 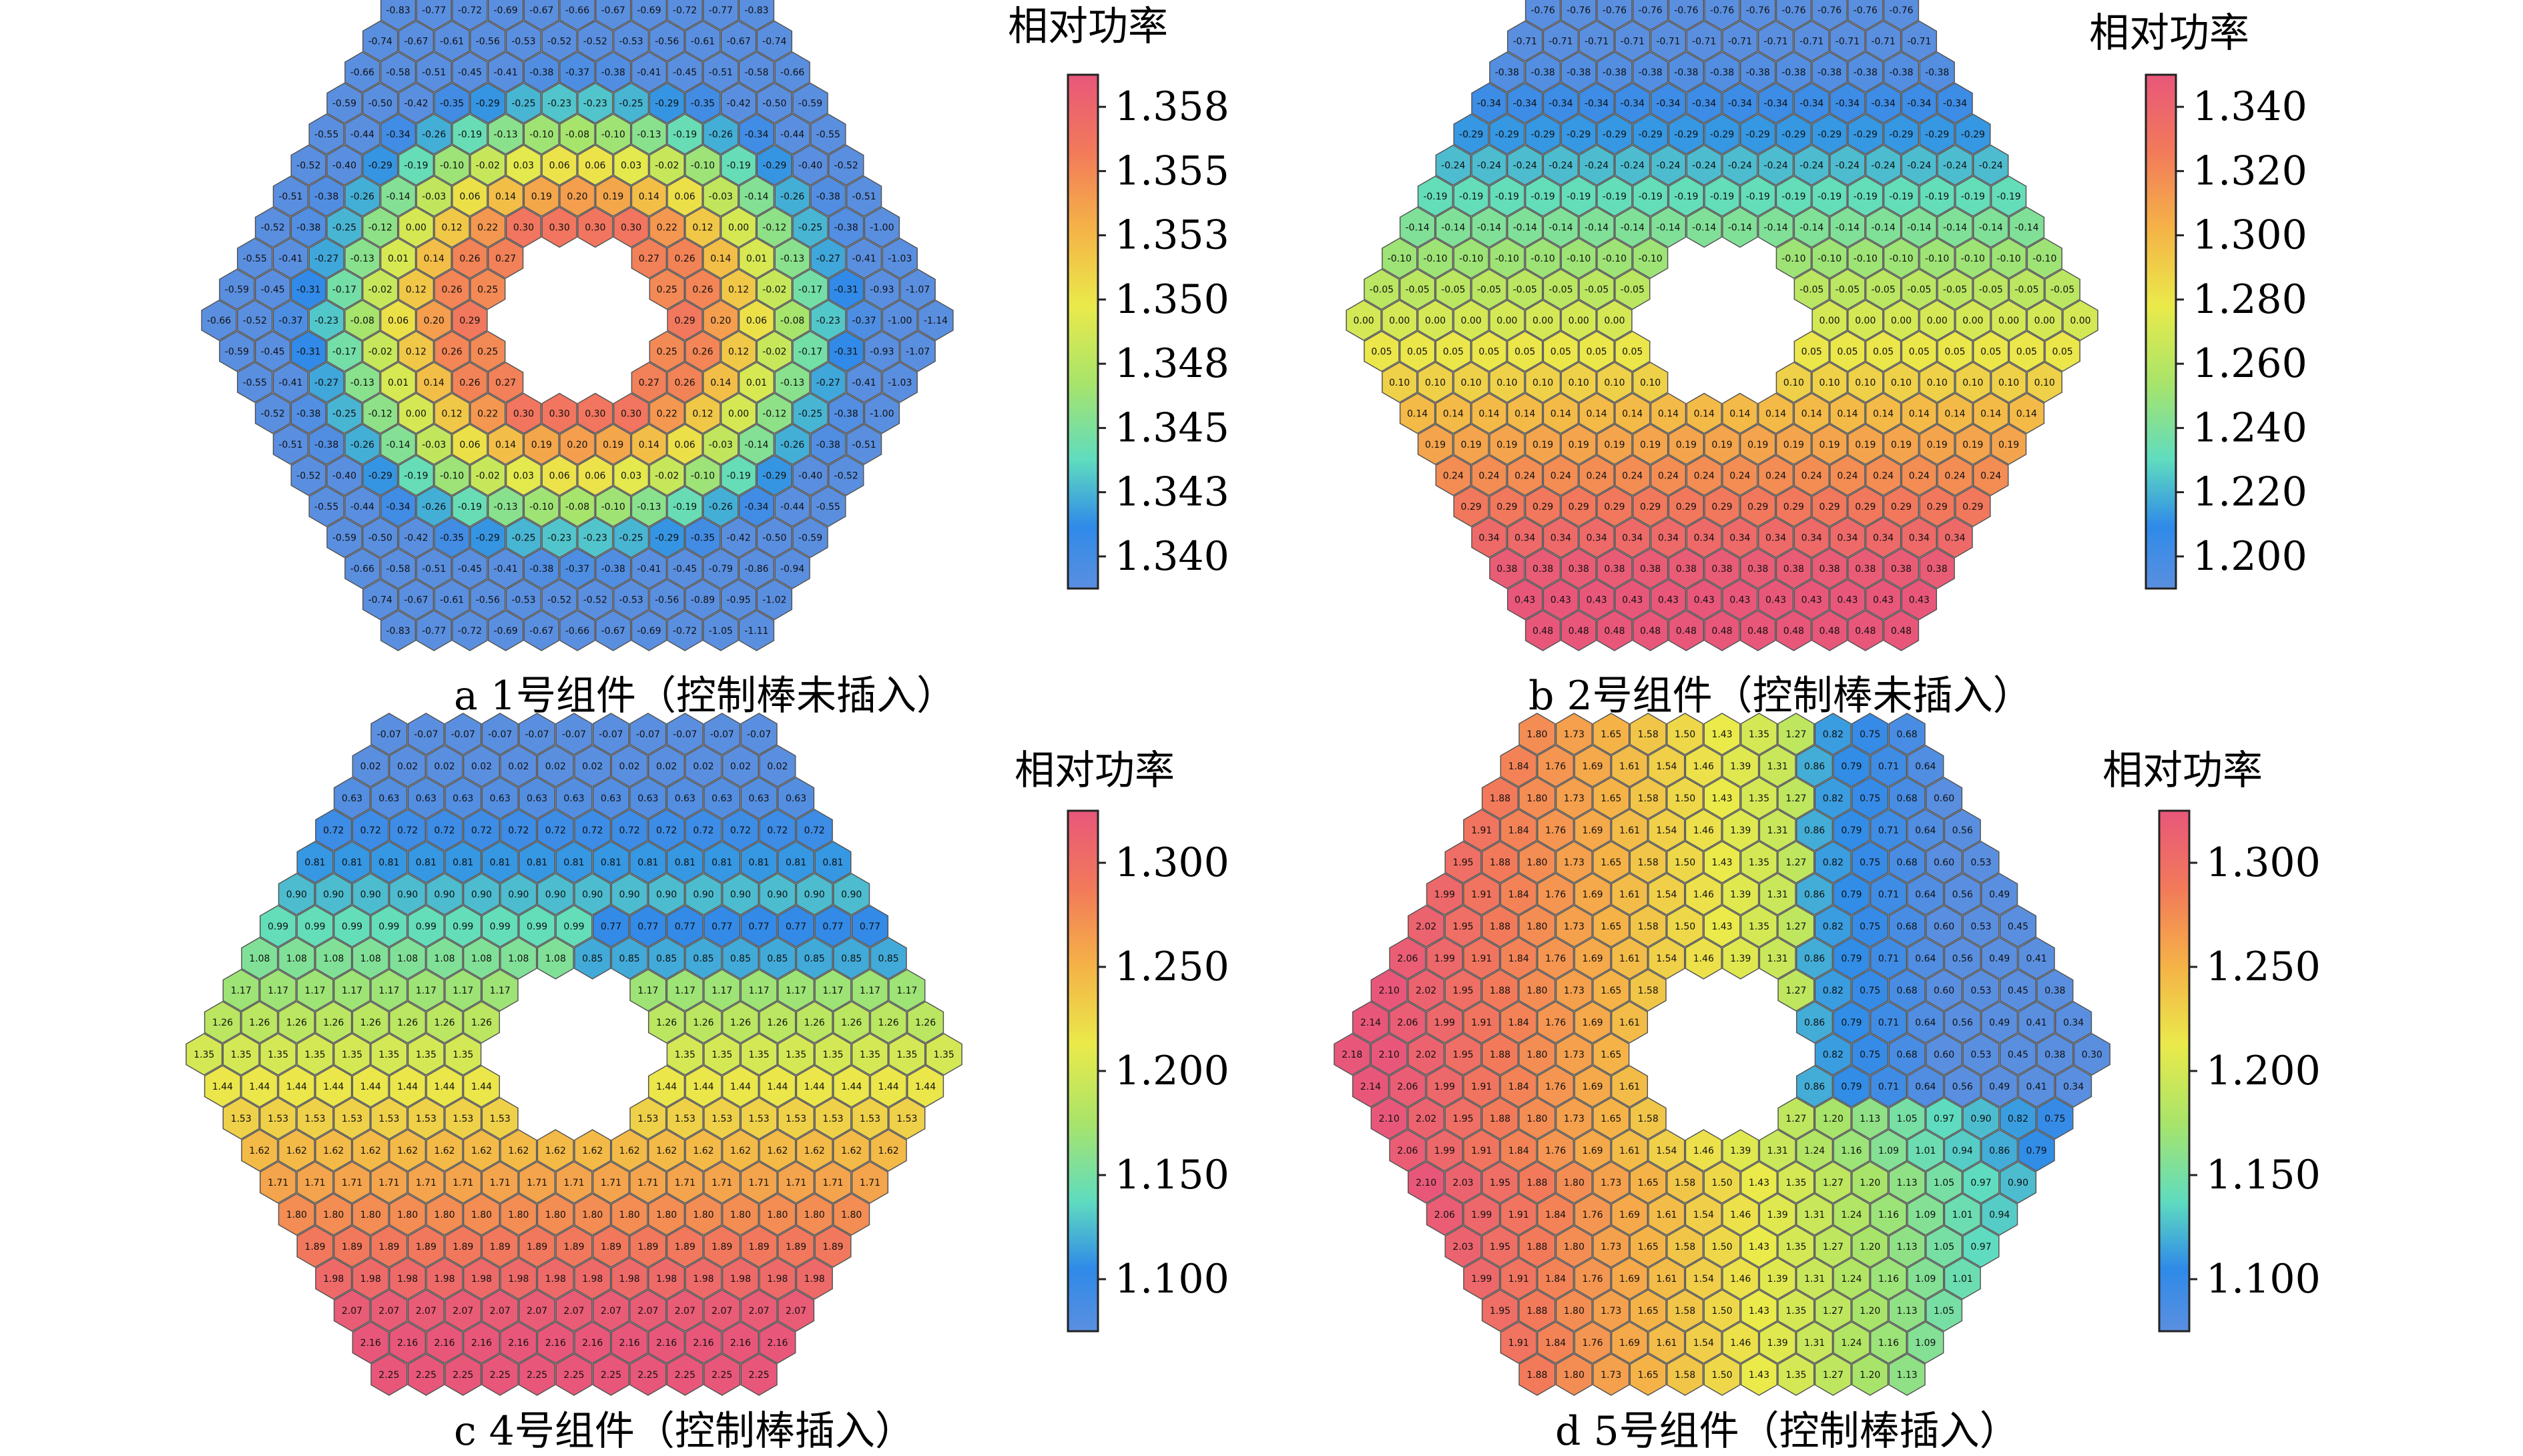 I want to click on hex-cell-label: 0.22, so click(x=667, y=414).